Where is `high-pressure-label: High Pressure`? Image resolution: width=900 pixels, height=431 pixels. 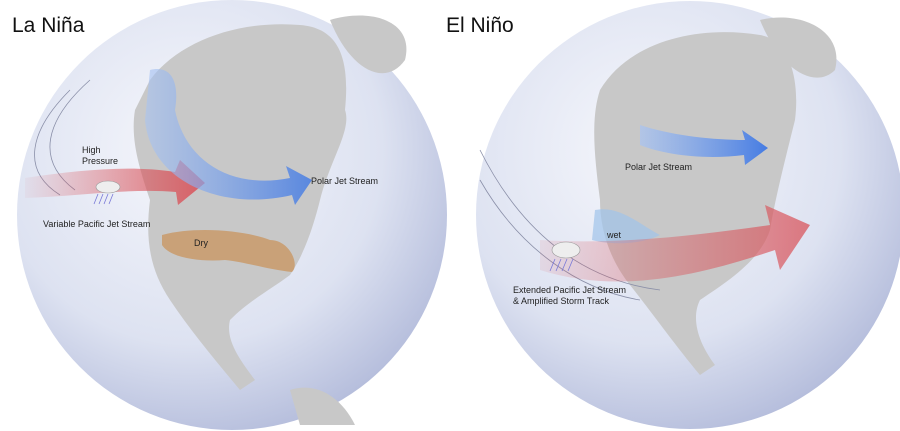 high-pressure-label: High Pressure is located at coordinates (100, 156).